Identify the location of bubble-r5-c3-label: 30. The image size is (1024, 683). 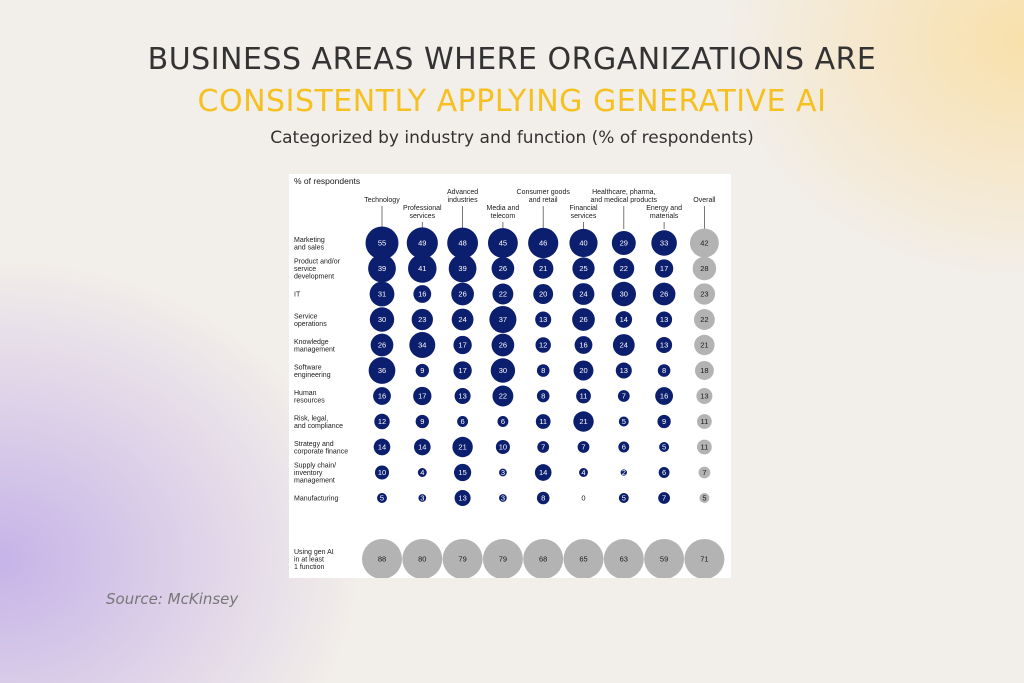
(503, 370).